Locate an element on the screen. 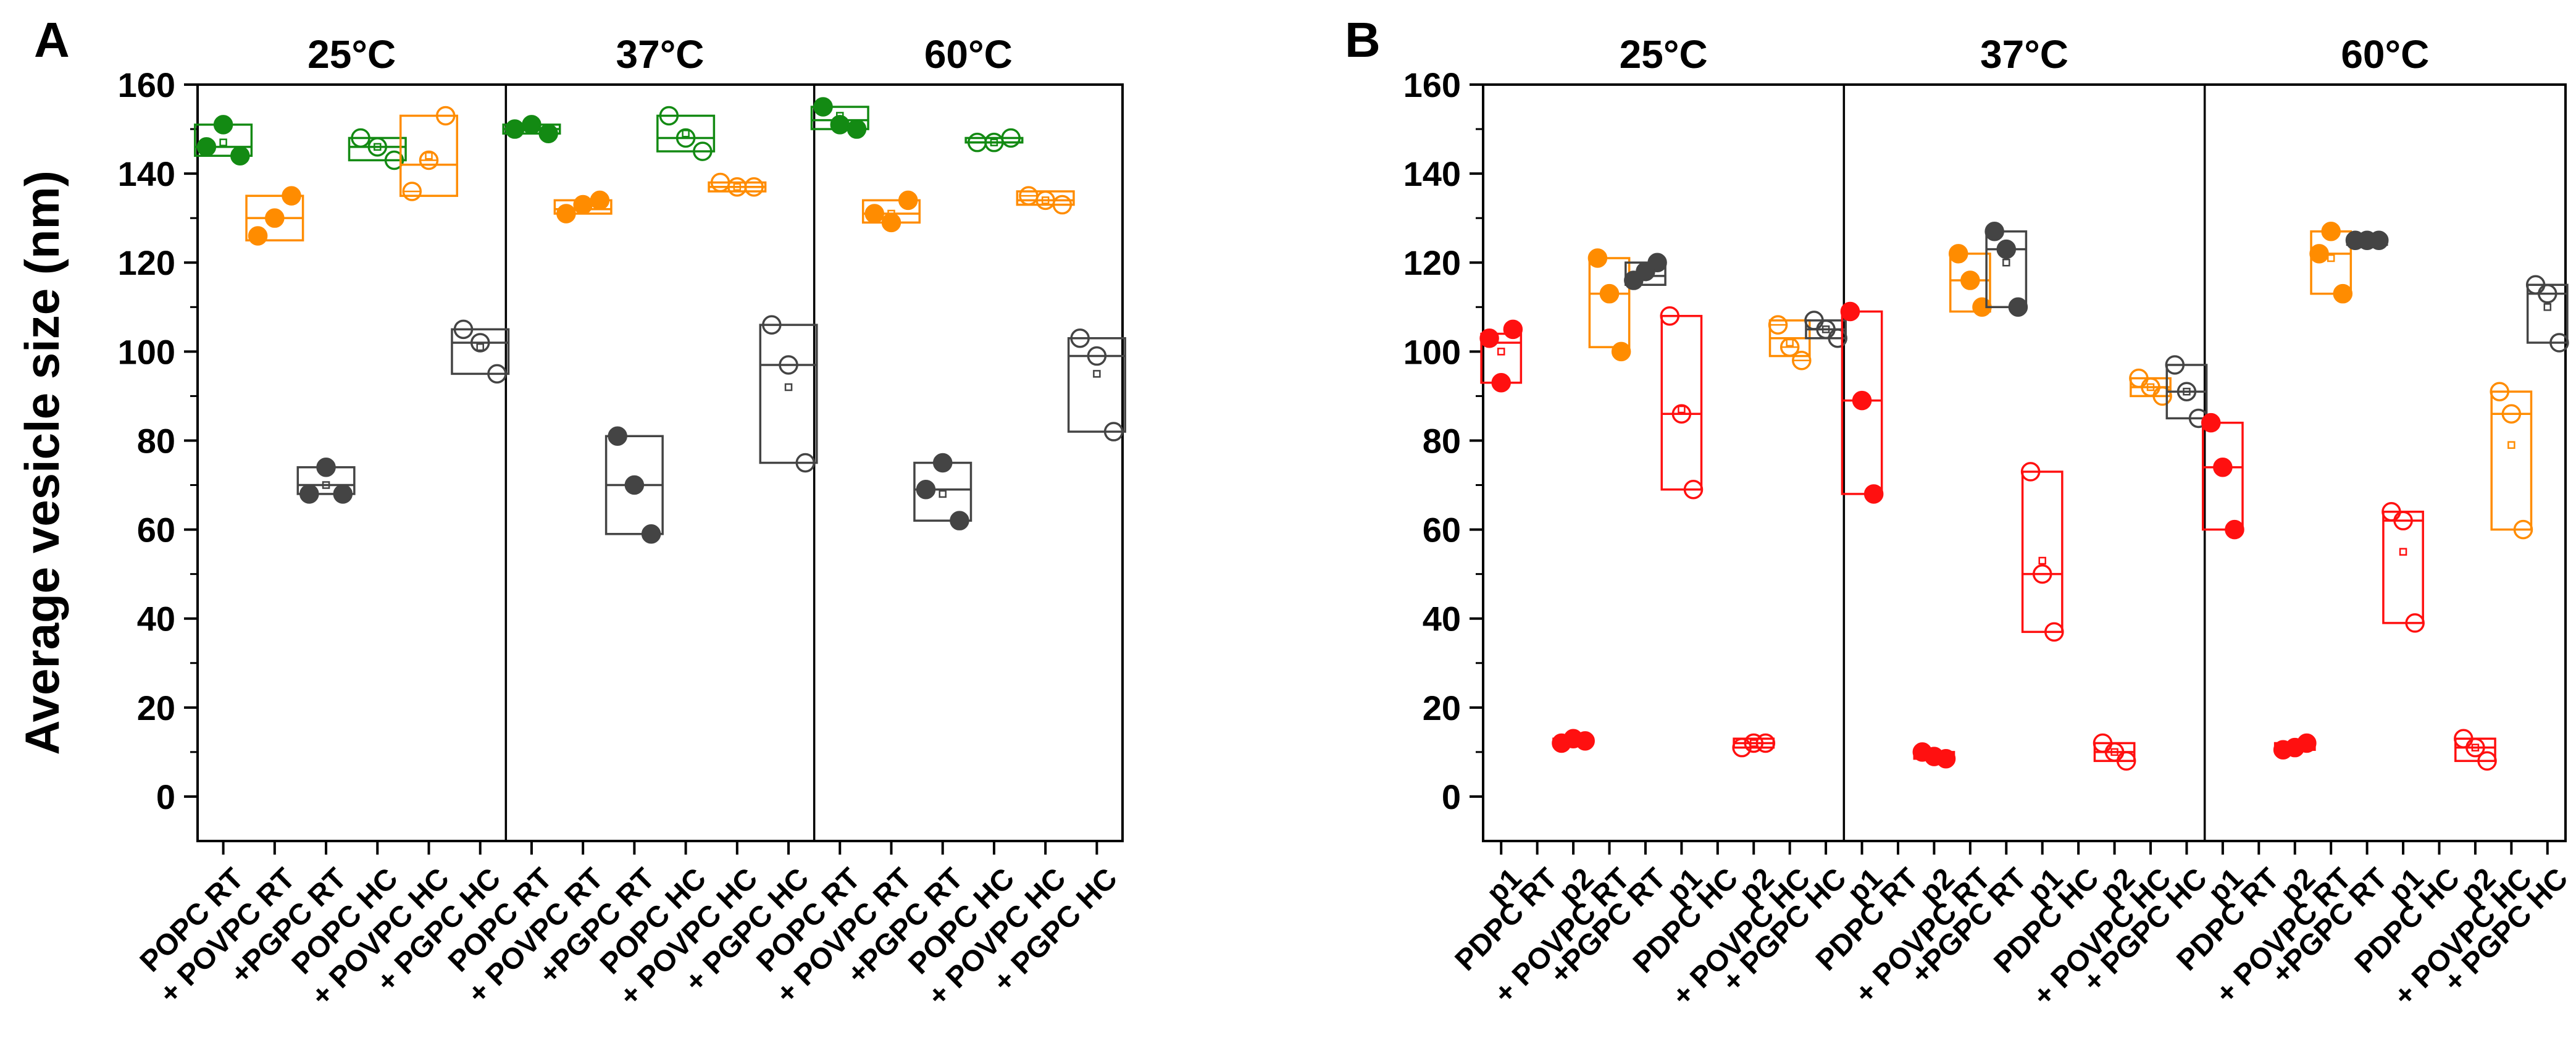 This screenshot has width=2576, height=1038. group-title: 37°C is located at coordinates (2024, 54).